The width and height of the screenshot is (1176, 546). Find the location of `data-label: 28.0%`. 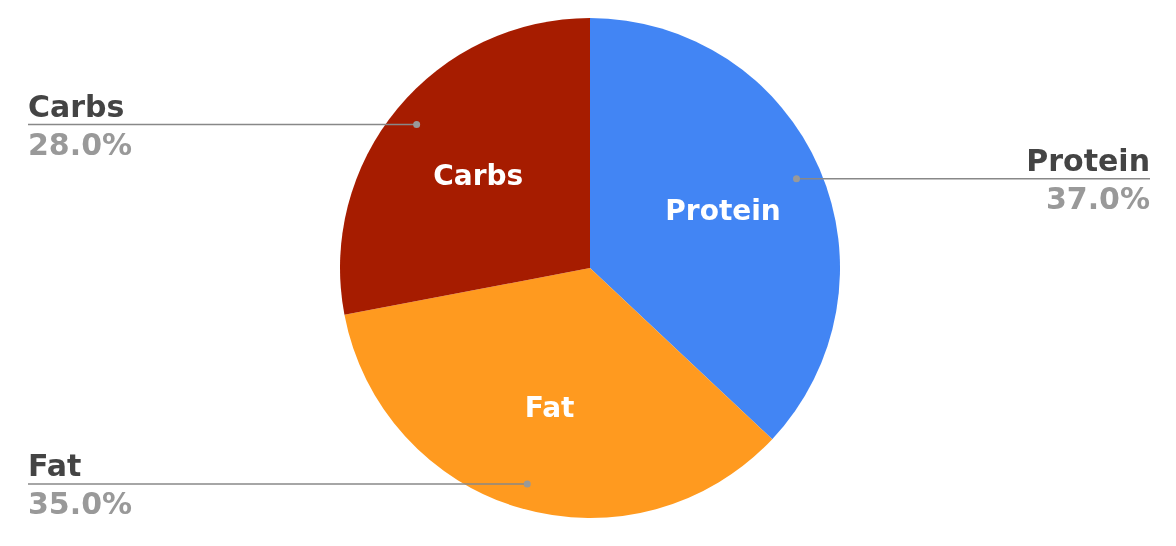

data-label: 28.0% is located at coordinates (80, 144).